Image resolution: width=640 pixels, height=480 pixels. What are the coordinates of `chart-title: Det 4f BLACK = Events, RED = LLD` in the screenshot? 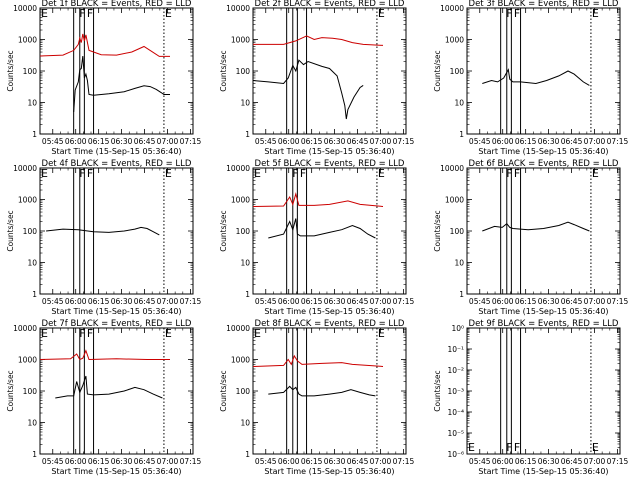 It's located at (117, 164).